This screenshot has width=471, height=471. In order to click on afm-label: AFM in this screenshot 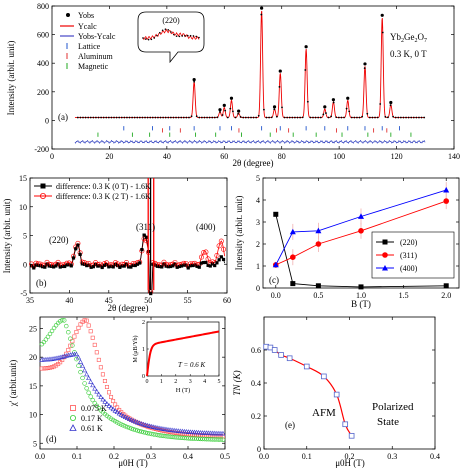, I will do `click(324, 413)`.